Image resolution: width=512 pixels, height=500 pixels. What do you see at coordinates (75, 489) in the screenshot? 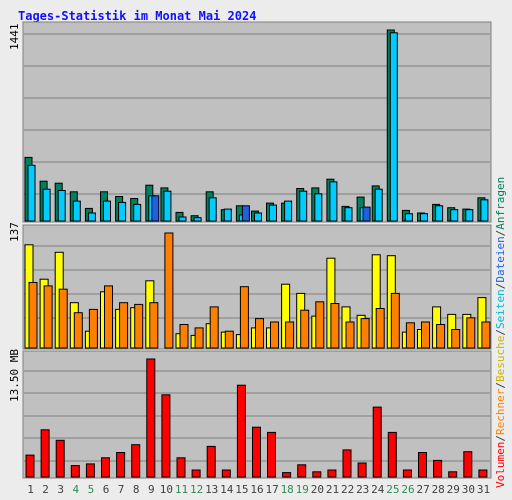
I see `day-label: 4` at bounding box center [75, 489].